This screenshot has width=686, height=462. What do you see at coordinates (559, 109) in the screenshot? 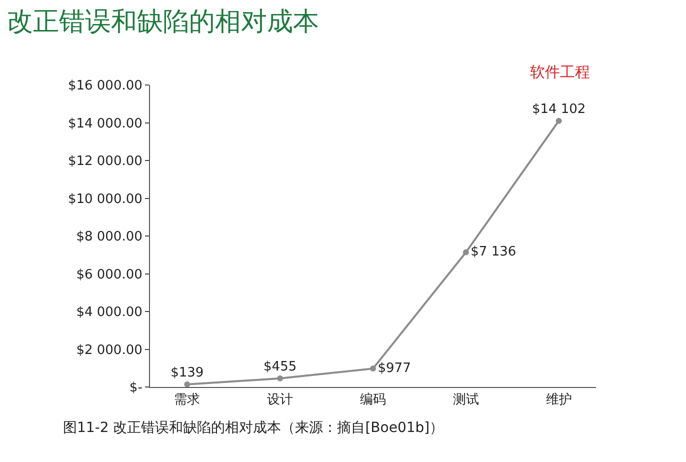
I see `data-label: $14 102` at bounding box center [559, 109].